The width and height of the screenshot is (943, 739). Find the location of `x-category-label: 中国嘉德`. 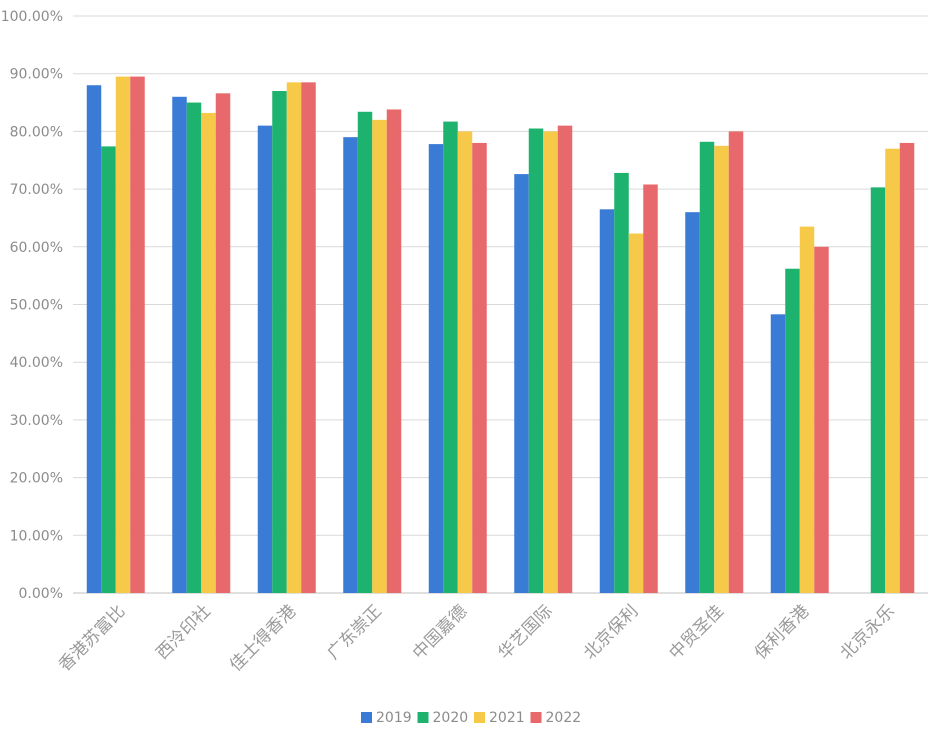

x-category-label: 中国嘉德 is located at coordinates (440, 632).